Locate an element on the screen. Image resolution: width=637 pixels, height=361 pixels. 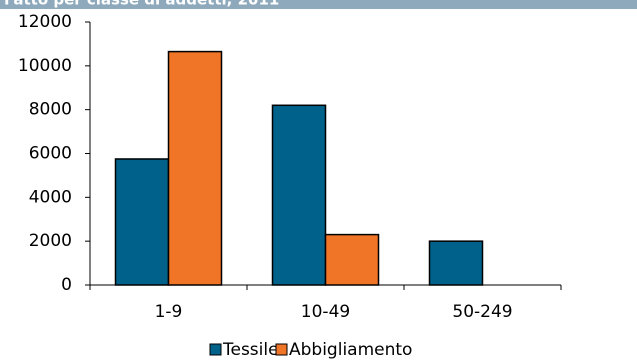
y-tick-label: 12000 is located at coordinates (45, 22).